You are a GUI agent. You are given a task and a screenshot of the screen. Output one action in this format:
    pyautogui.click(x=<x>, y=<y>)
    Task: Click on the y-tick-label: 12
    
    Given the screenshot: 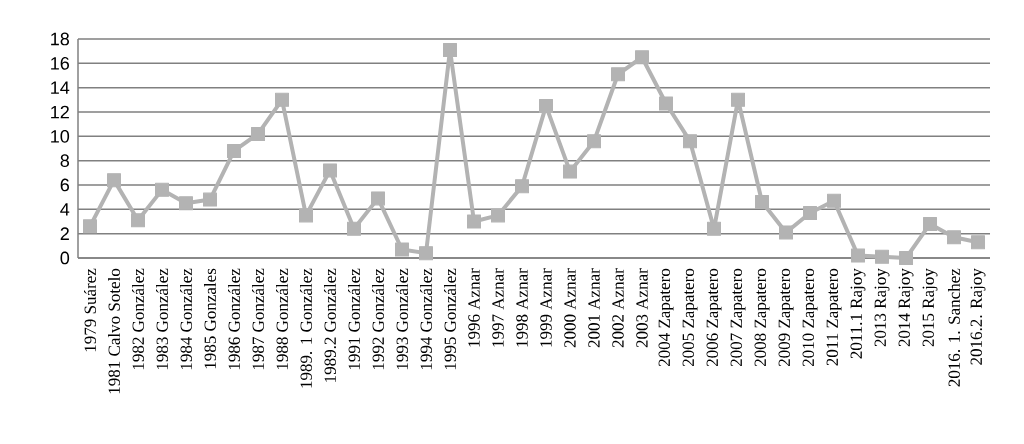 What is the action you would take?
    pyautogui.click(x=60, y=112)
    